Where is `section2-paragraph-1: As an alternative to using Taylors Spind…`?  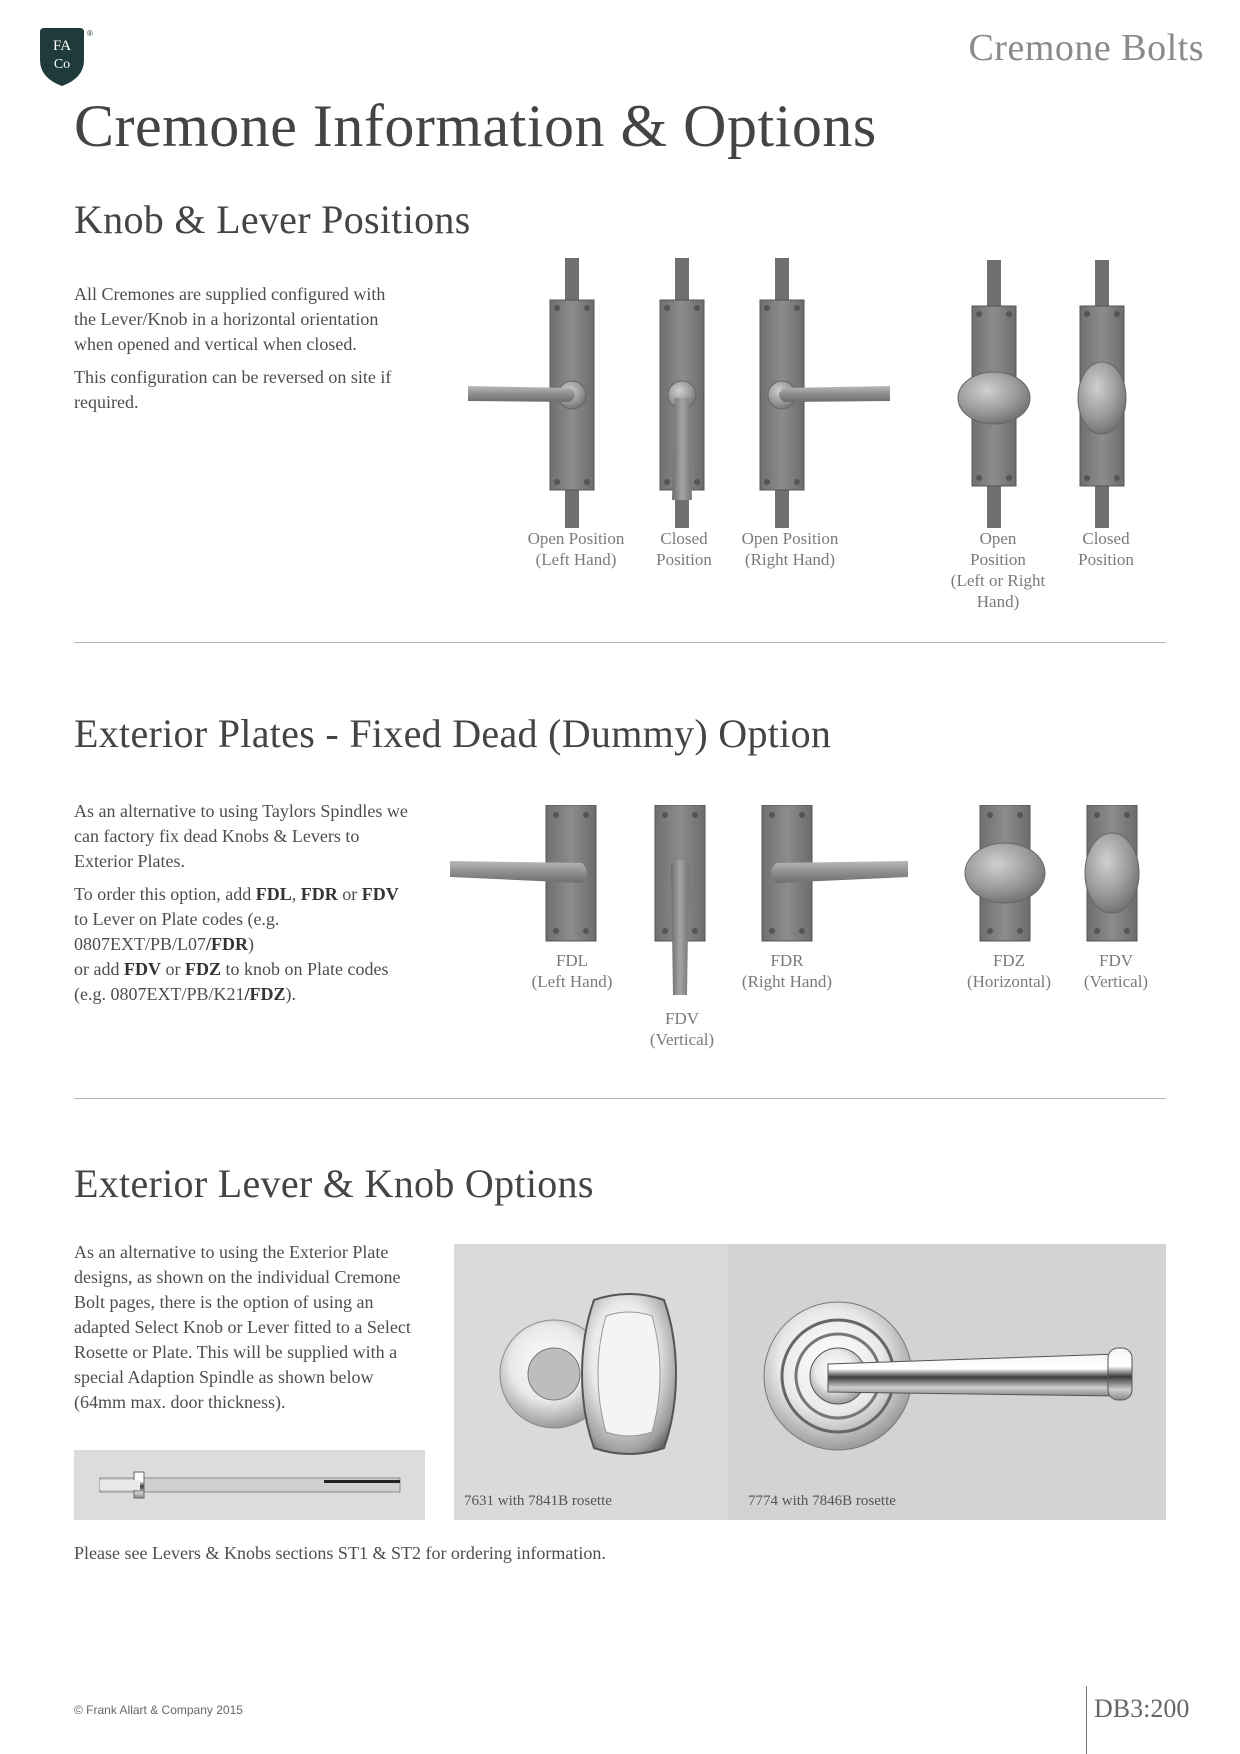 section2-paragraph-1: As an alternative to using Taylors Spind… is located at coordinates (241, 836).